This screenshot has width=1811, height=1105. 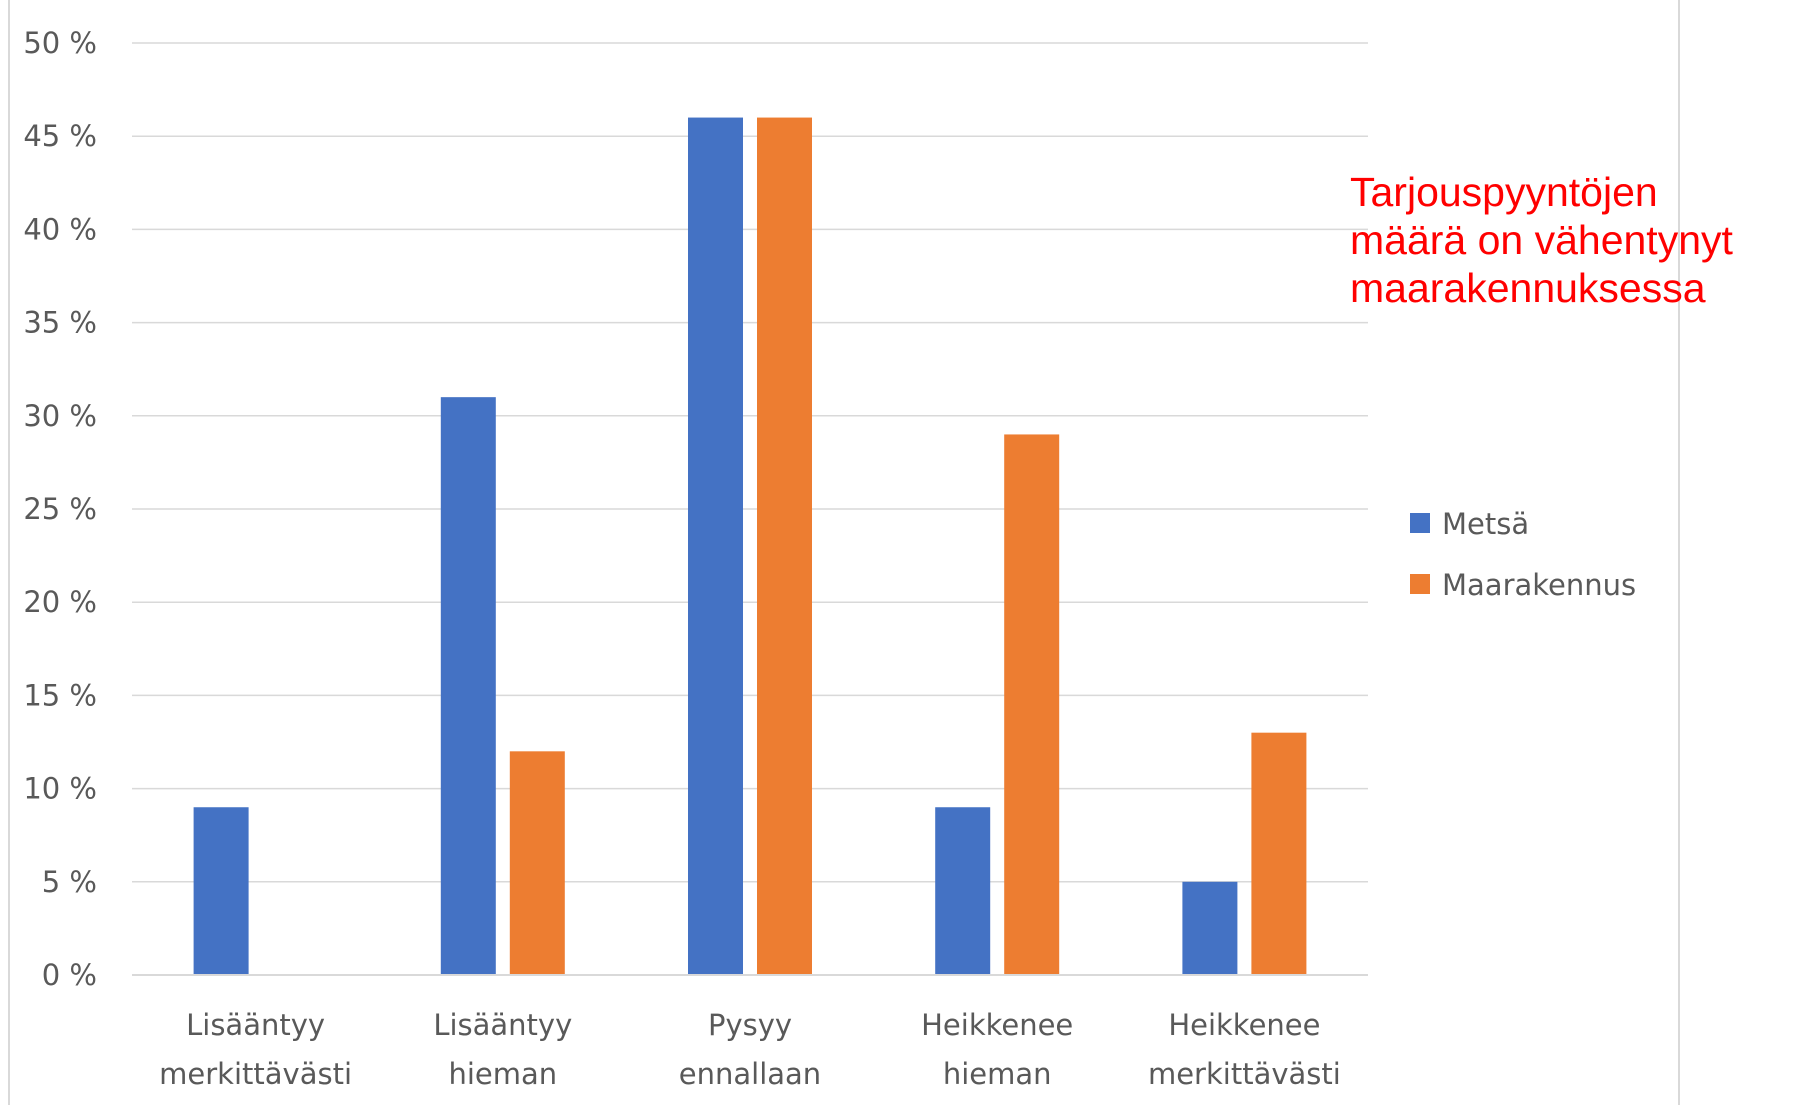 I want to click on annotation-line: Tarjouspyyntöjen, so click(x=1504, y=192).